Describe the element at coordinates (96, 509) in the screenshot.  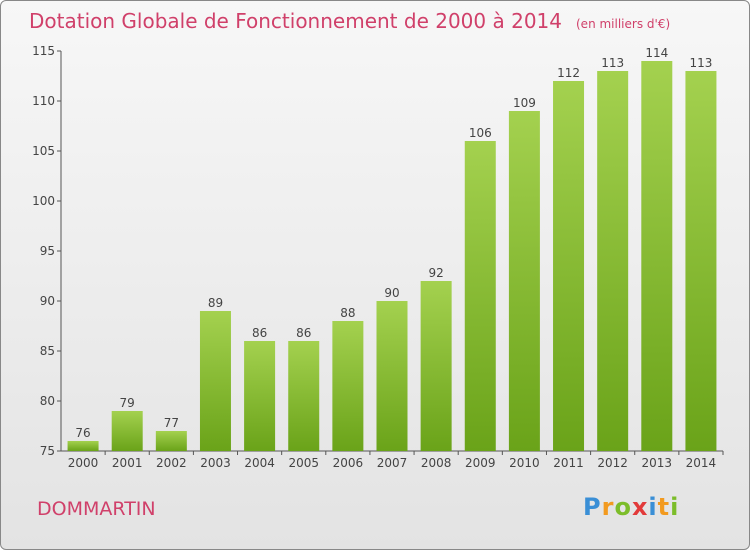
I see `commune-name: DOMMARTIN` at that location.